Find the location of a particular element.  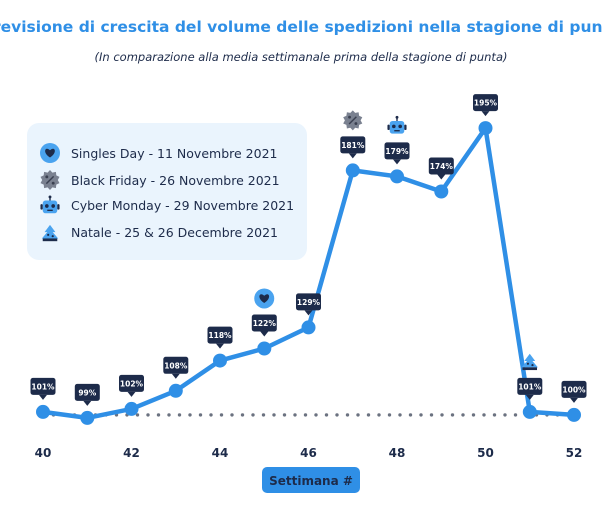

data-label-week-40: 101% is located at coordinates (43, 388).